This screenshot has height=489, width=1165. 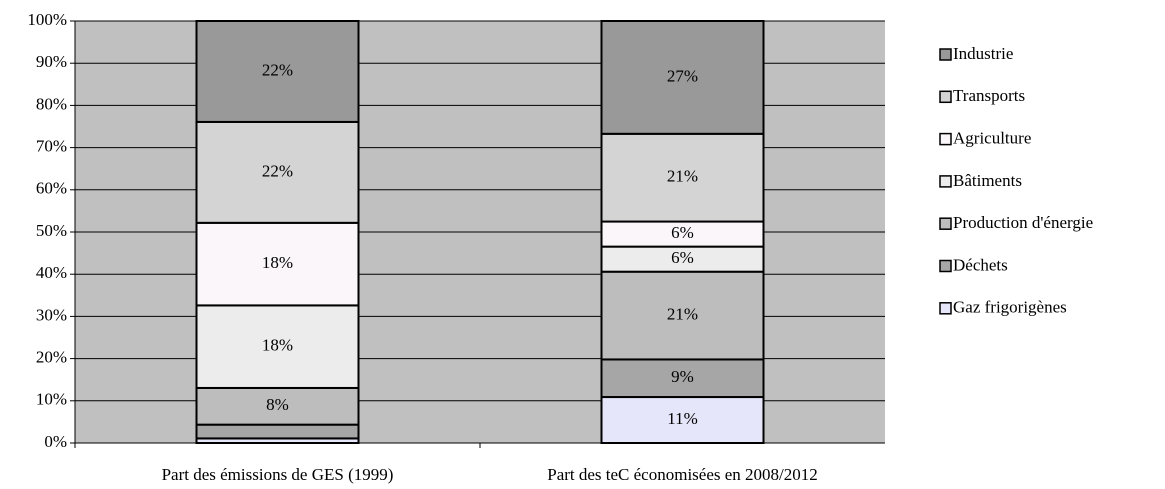 I want to click on data-label: 8%, so click(x=277, y=404).